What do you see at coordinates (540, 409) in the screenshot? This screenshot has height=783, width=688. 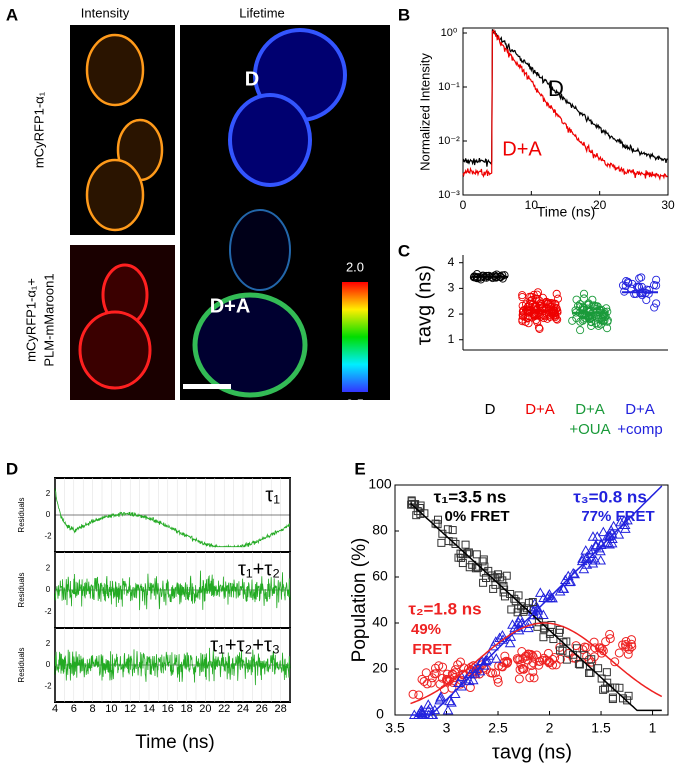 I see `category-label: D+A` at bounding box center [540, 409].